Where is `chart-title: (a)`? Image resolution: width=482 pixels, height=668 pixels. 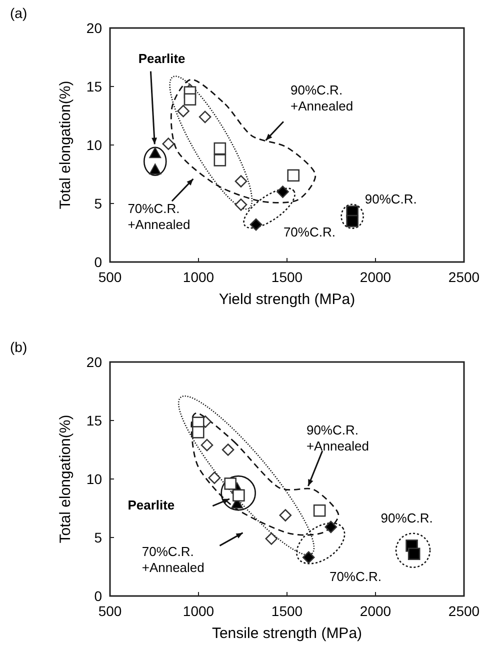 chart-title: (a) is located at coordinates (19, 13).